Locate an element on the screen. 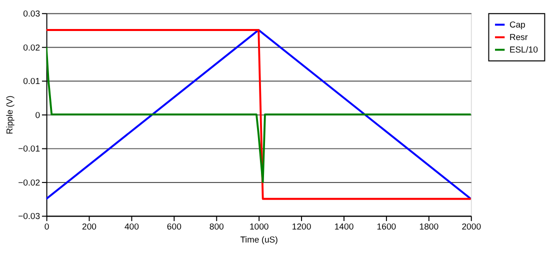 Image resolution: width=550 pixels, height=263 pixels. y-tick-label: 0 is located at coordinates (37, 115).